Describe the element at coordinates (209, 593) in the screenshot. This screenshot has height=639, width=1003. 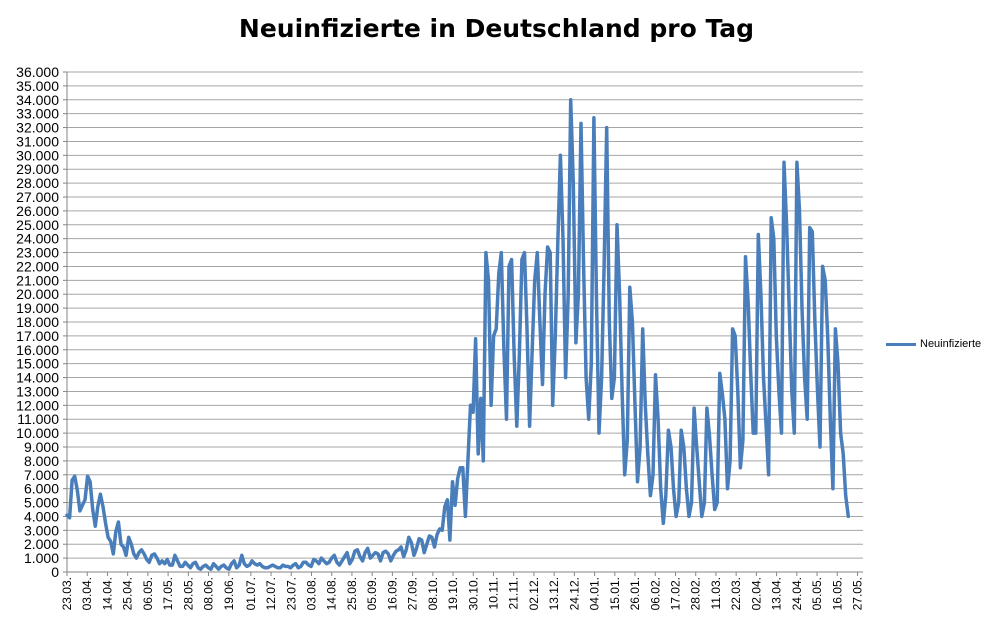
I see `x-tick-label: 08.06.` at that location.